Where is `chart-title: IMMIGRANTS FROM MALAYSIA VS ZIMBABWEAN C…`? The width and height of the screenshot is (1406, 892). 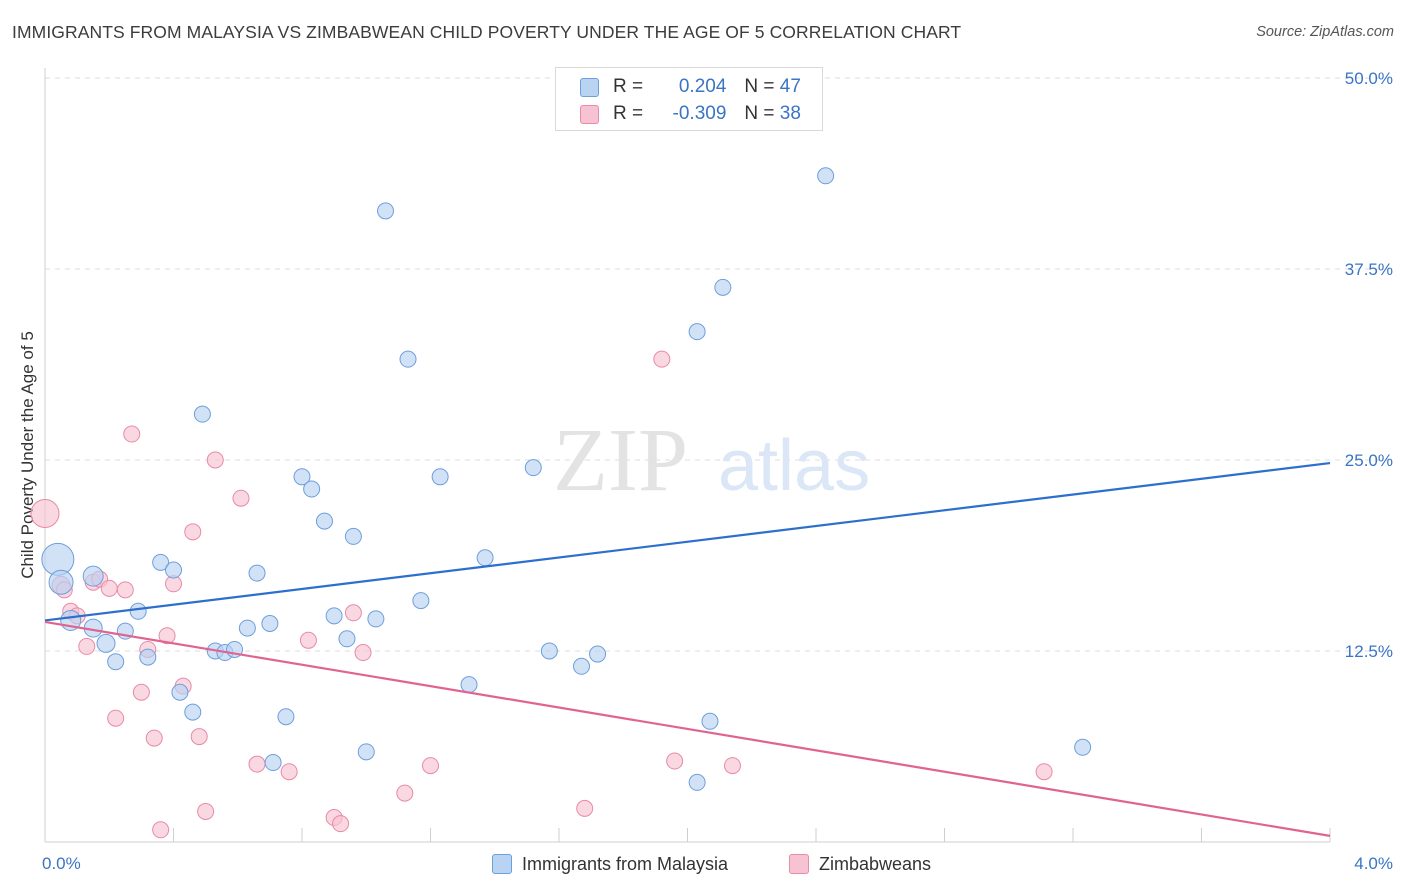 chart-title: IMMIGRANTS FROM MALAYSIA VS ZIMBABWEAN C… is located at coordinates (487, 32).